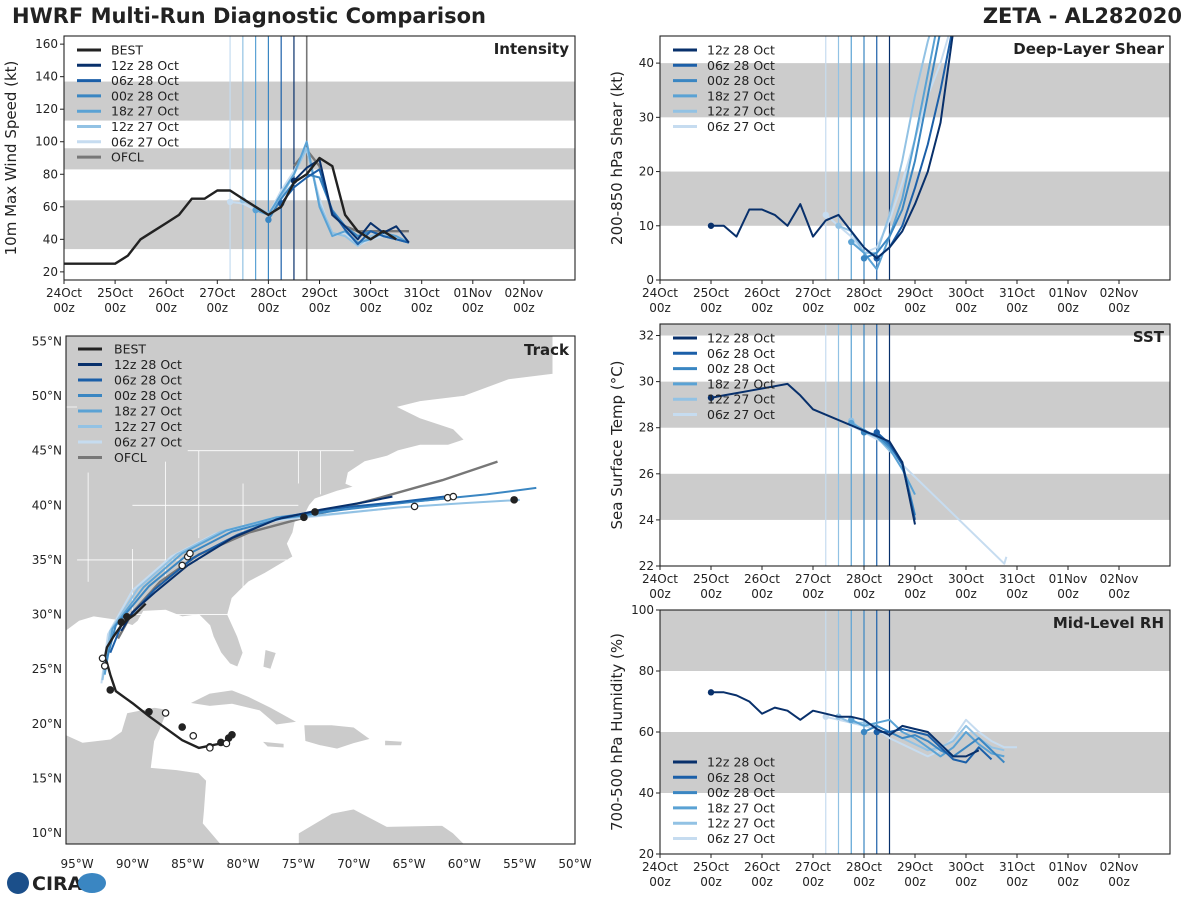 This screenshot has height=900, width=1200. What do you see at coordinates (864, 258) in the screenshot?
I see `shear-series-start-point` at bounding box center [864, 258].